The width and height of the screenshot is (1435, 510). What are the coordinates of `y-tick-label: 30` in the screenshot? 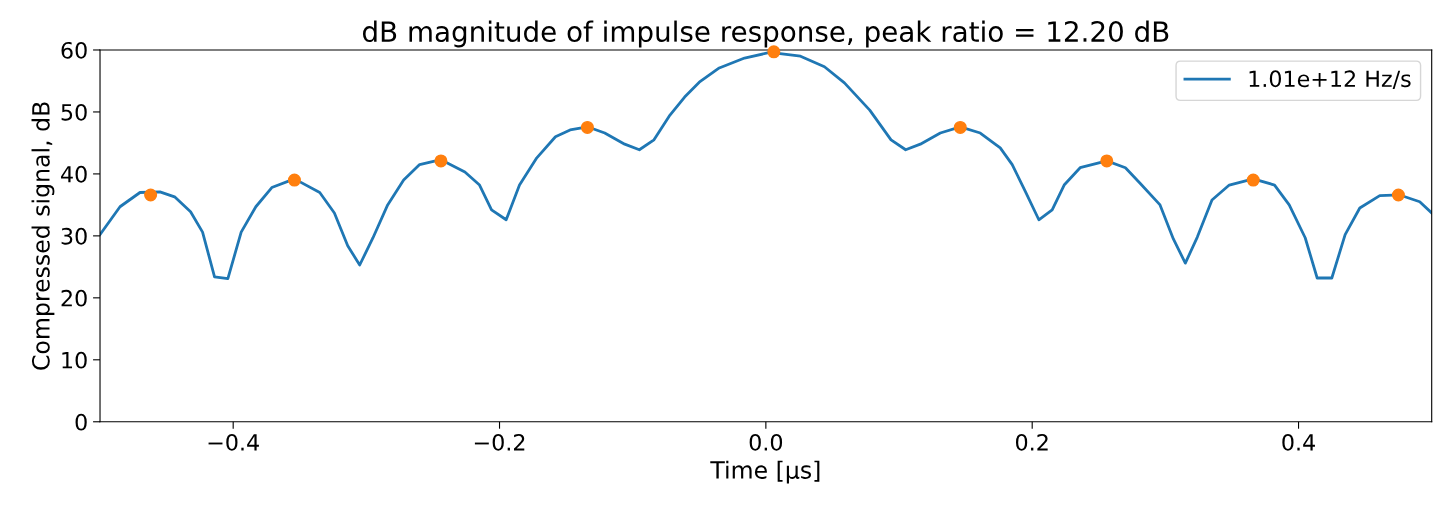 It's located at (74, 236).